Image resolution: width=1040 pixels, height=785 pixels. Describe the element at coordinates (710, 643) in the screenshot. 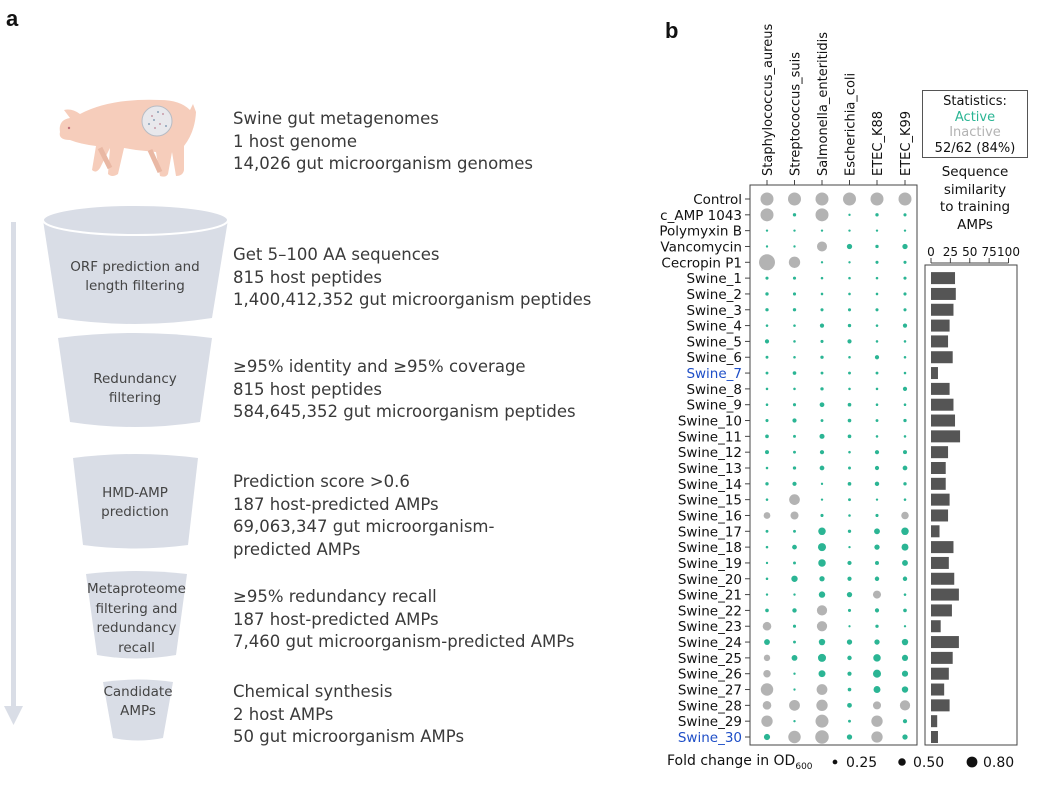

I see `y-tick-label: Swine_24` at that location.